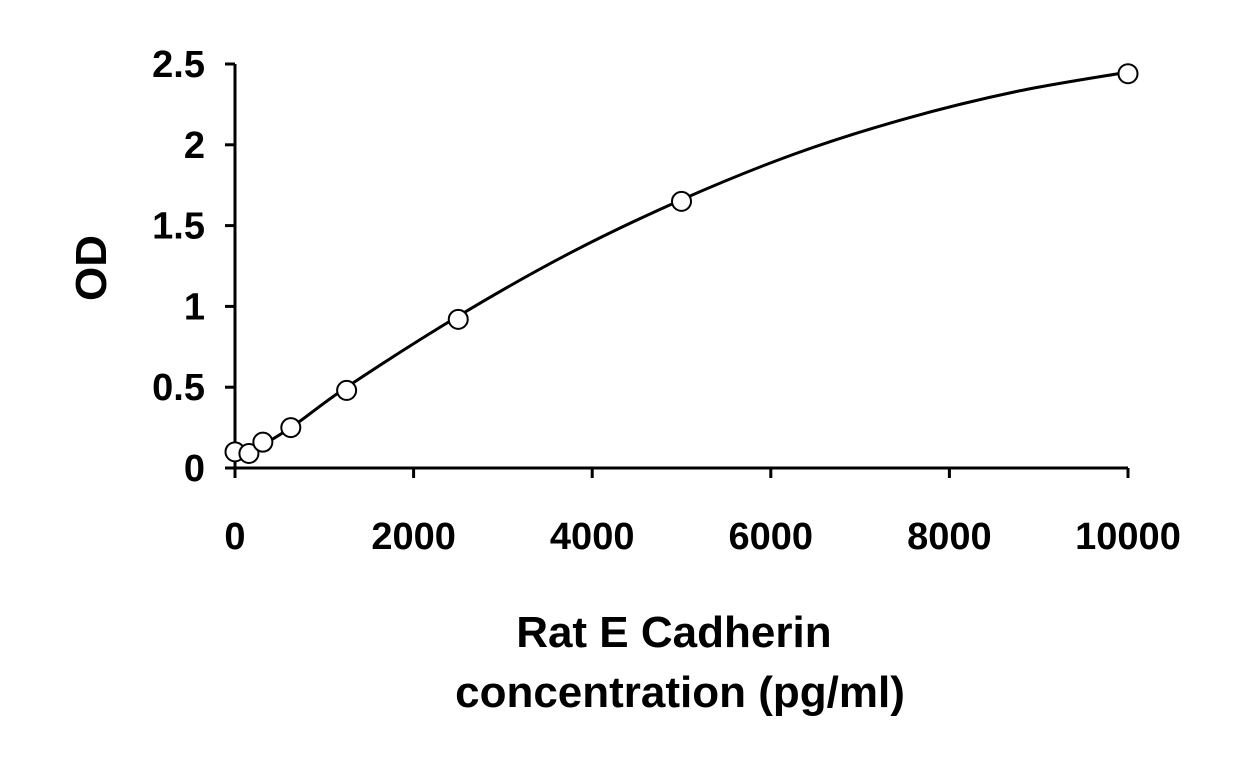 The image size is (1245, 761). Describe the element at coordinates (771, 537) in the screenshot. I see `x-tick-label: 6000` at that location.